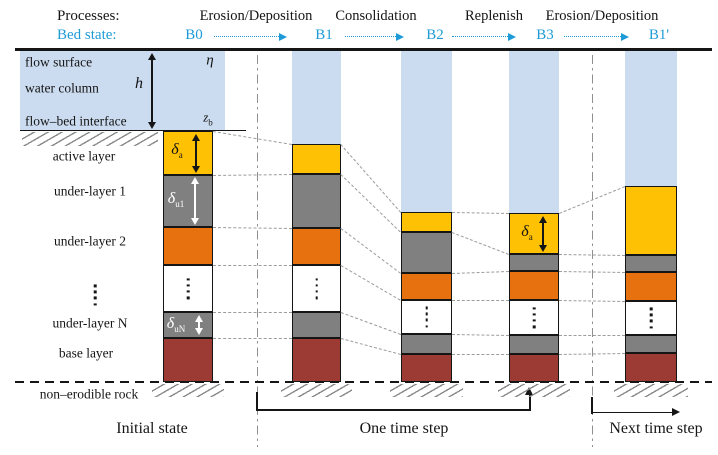 This screenshot has width=718, height=455. What do you see at coordinates (324, 35) in the screenshot?
I see `bed-state-B1: B1` at bounding box center [324, 35].